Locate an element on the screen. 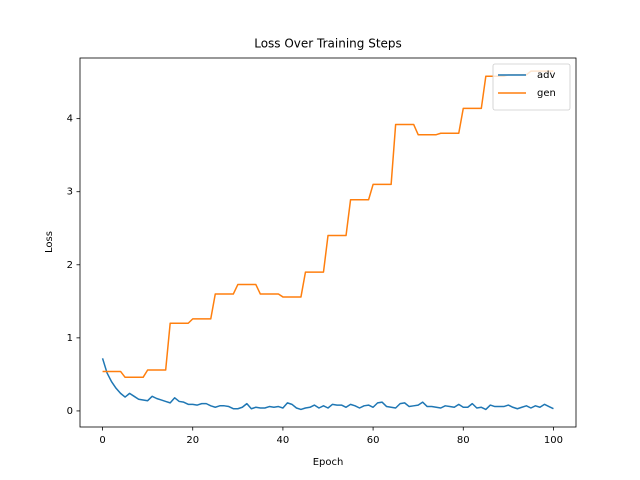  chart-title: Loss Over Training Steps is located at coordinates (328, 44).